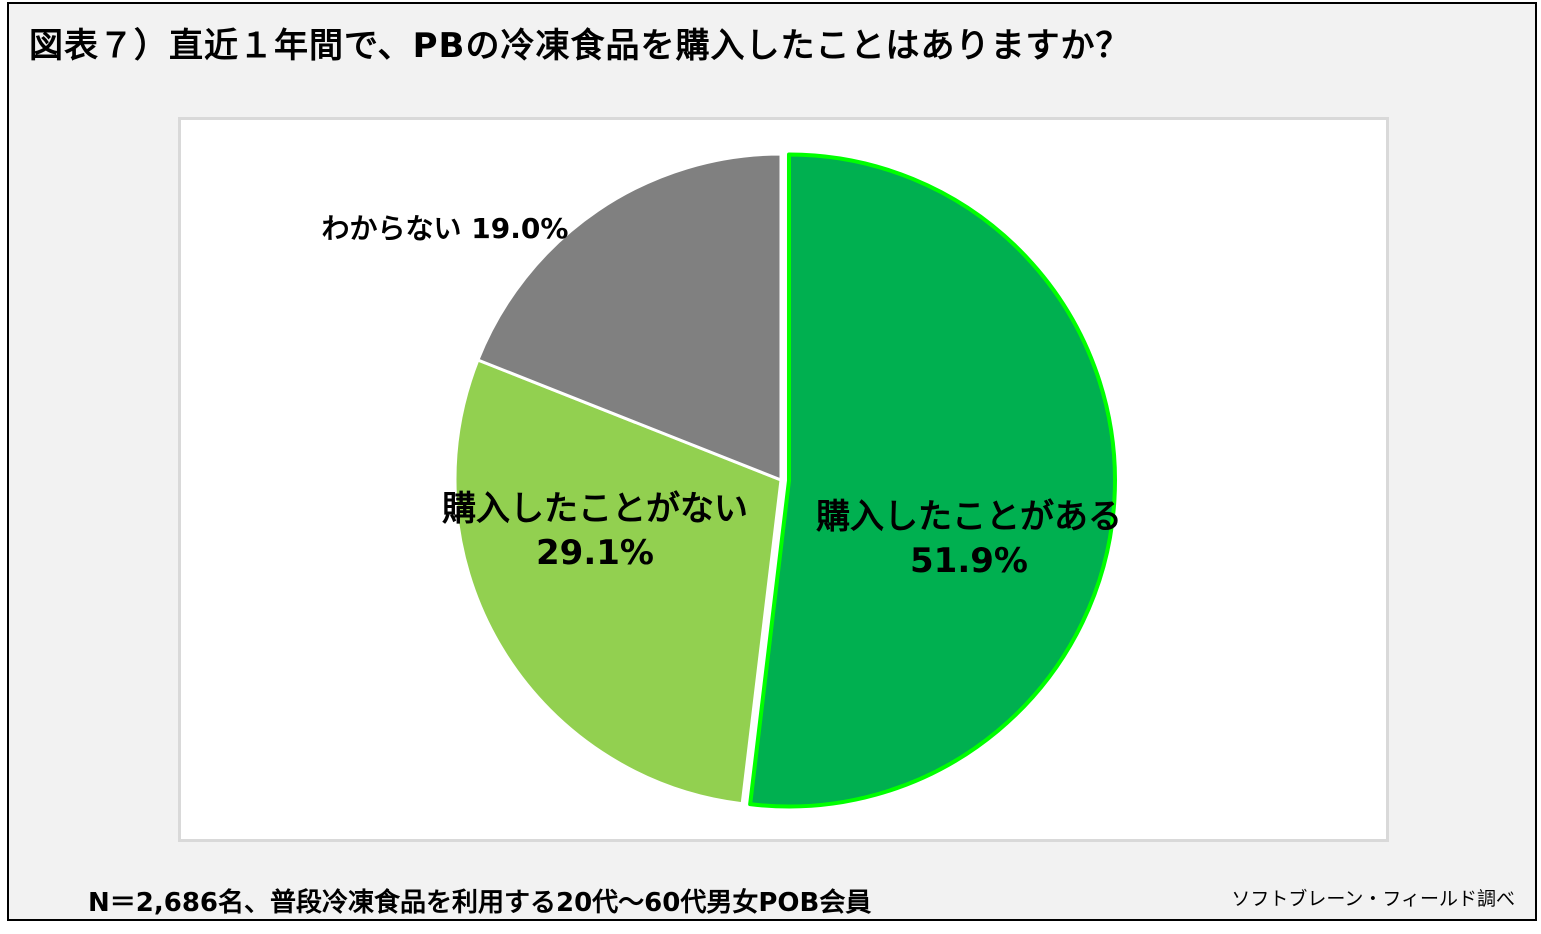 The width and height of the screenshot is (1541, 934). Describe the element at coordinates (1373, 899) in the screenshot. I see `source-note: ソフトブレーン・フィールド調べ` at that location.